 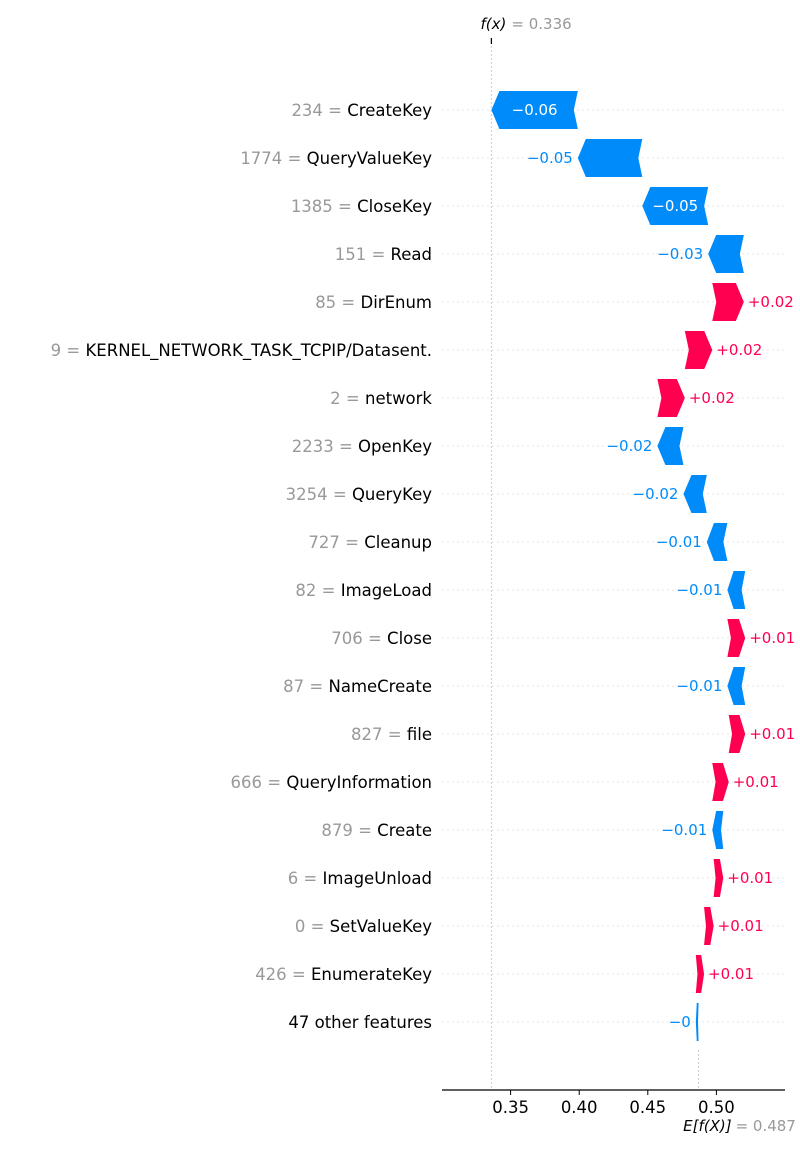 What do you see at coordinates (305, 686) in the screenshot?
I see `feature-value: 87 =` at bounding box center [305, 686].